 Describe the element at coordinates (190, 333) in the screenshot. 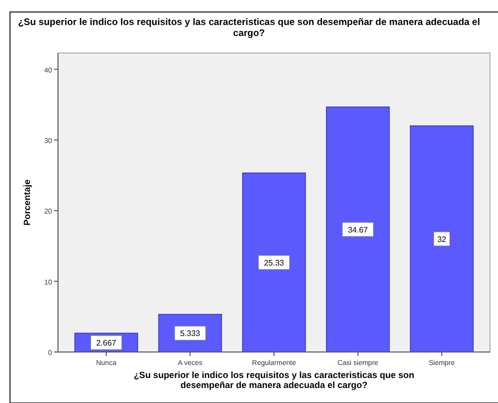

I see `data-label: 5.333` at that location.